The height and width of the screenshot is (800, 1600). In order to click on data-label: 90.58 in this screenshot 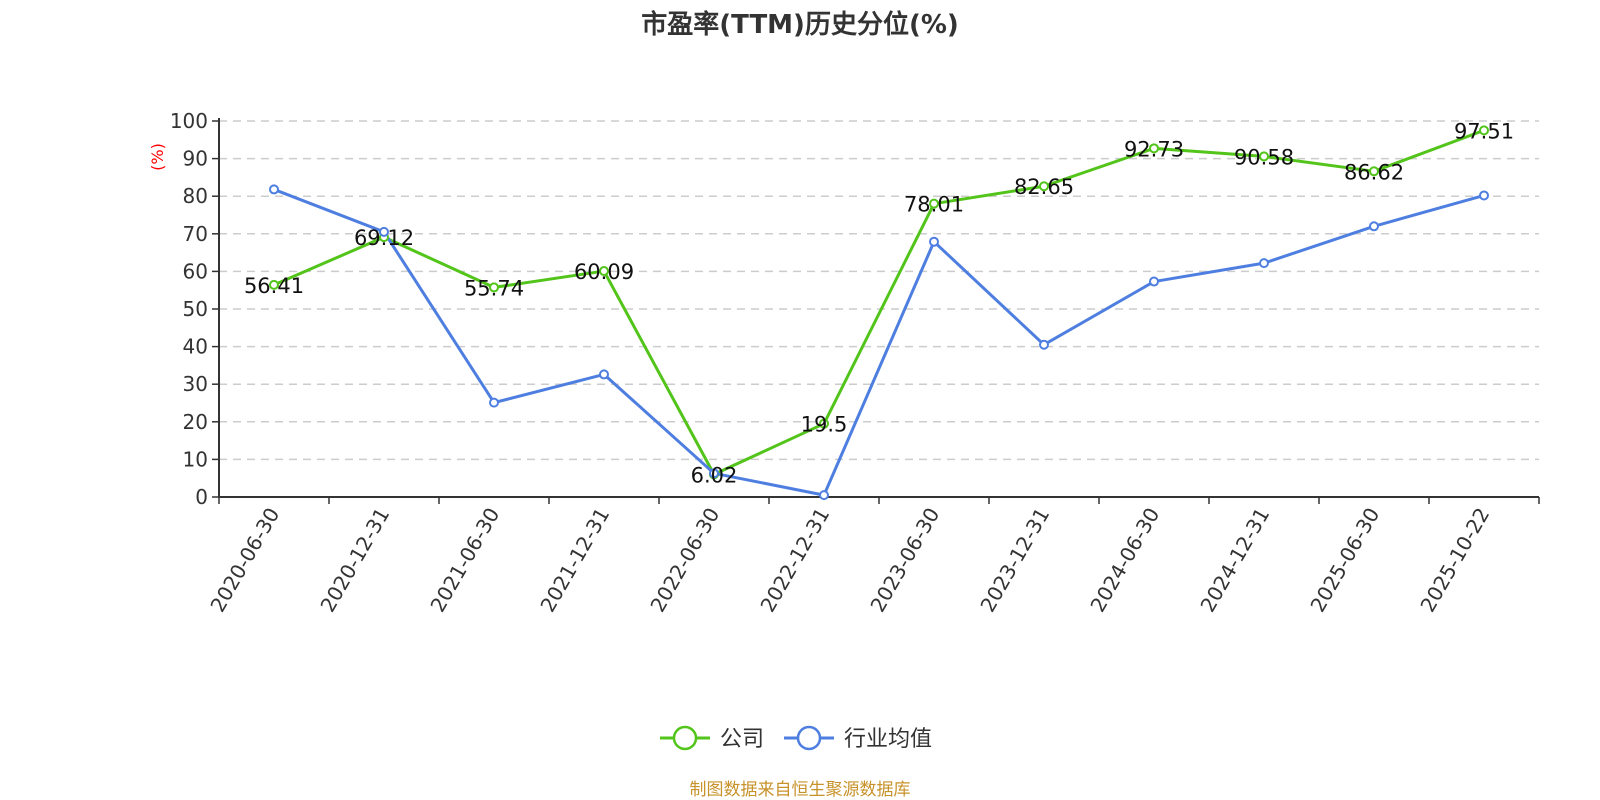, I will do `click(1264, 157)`.